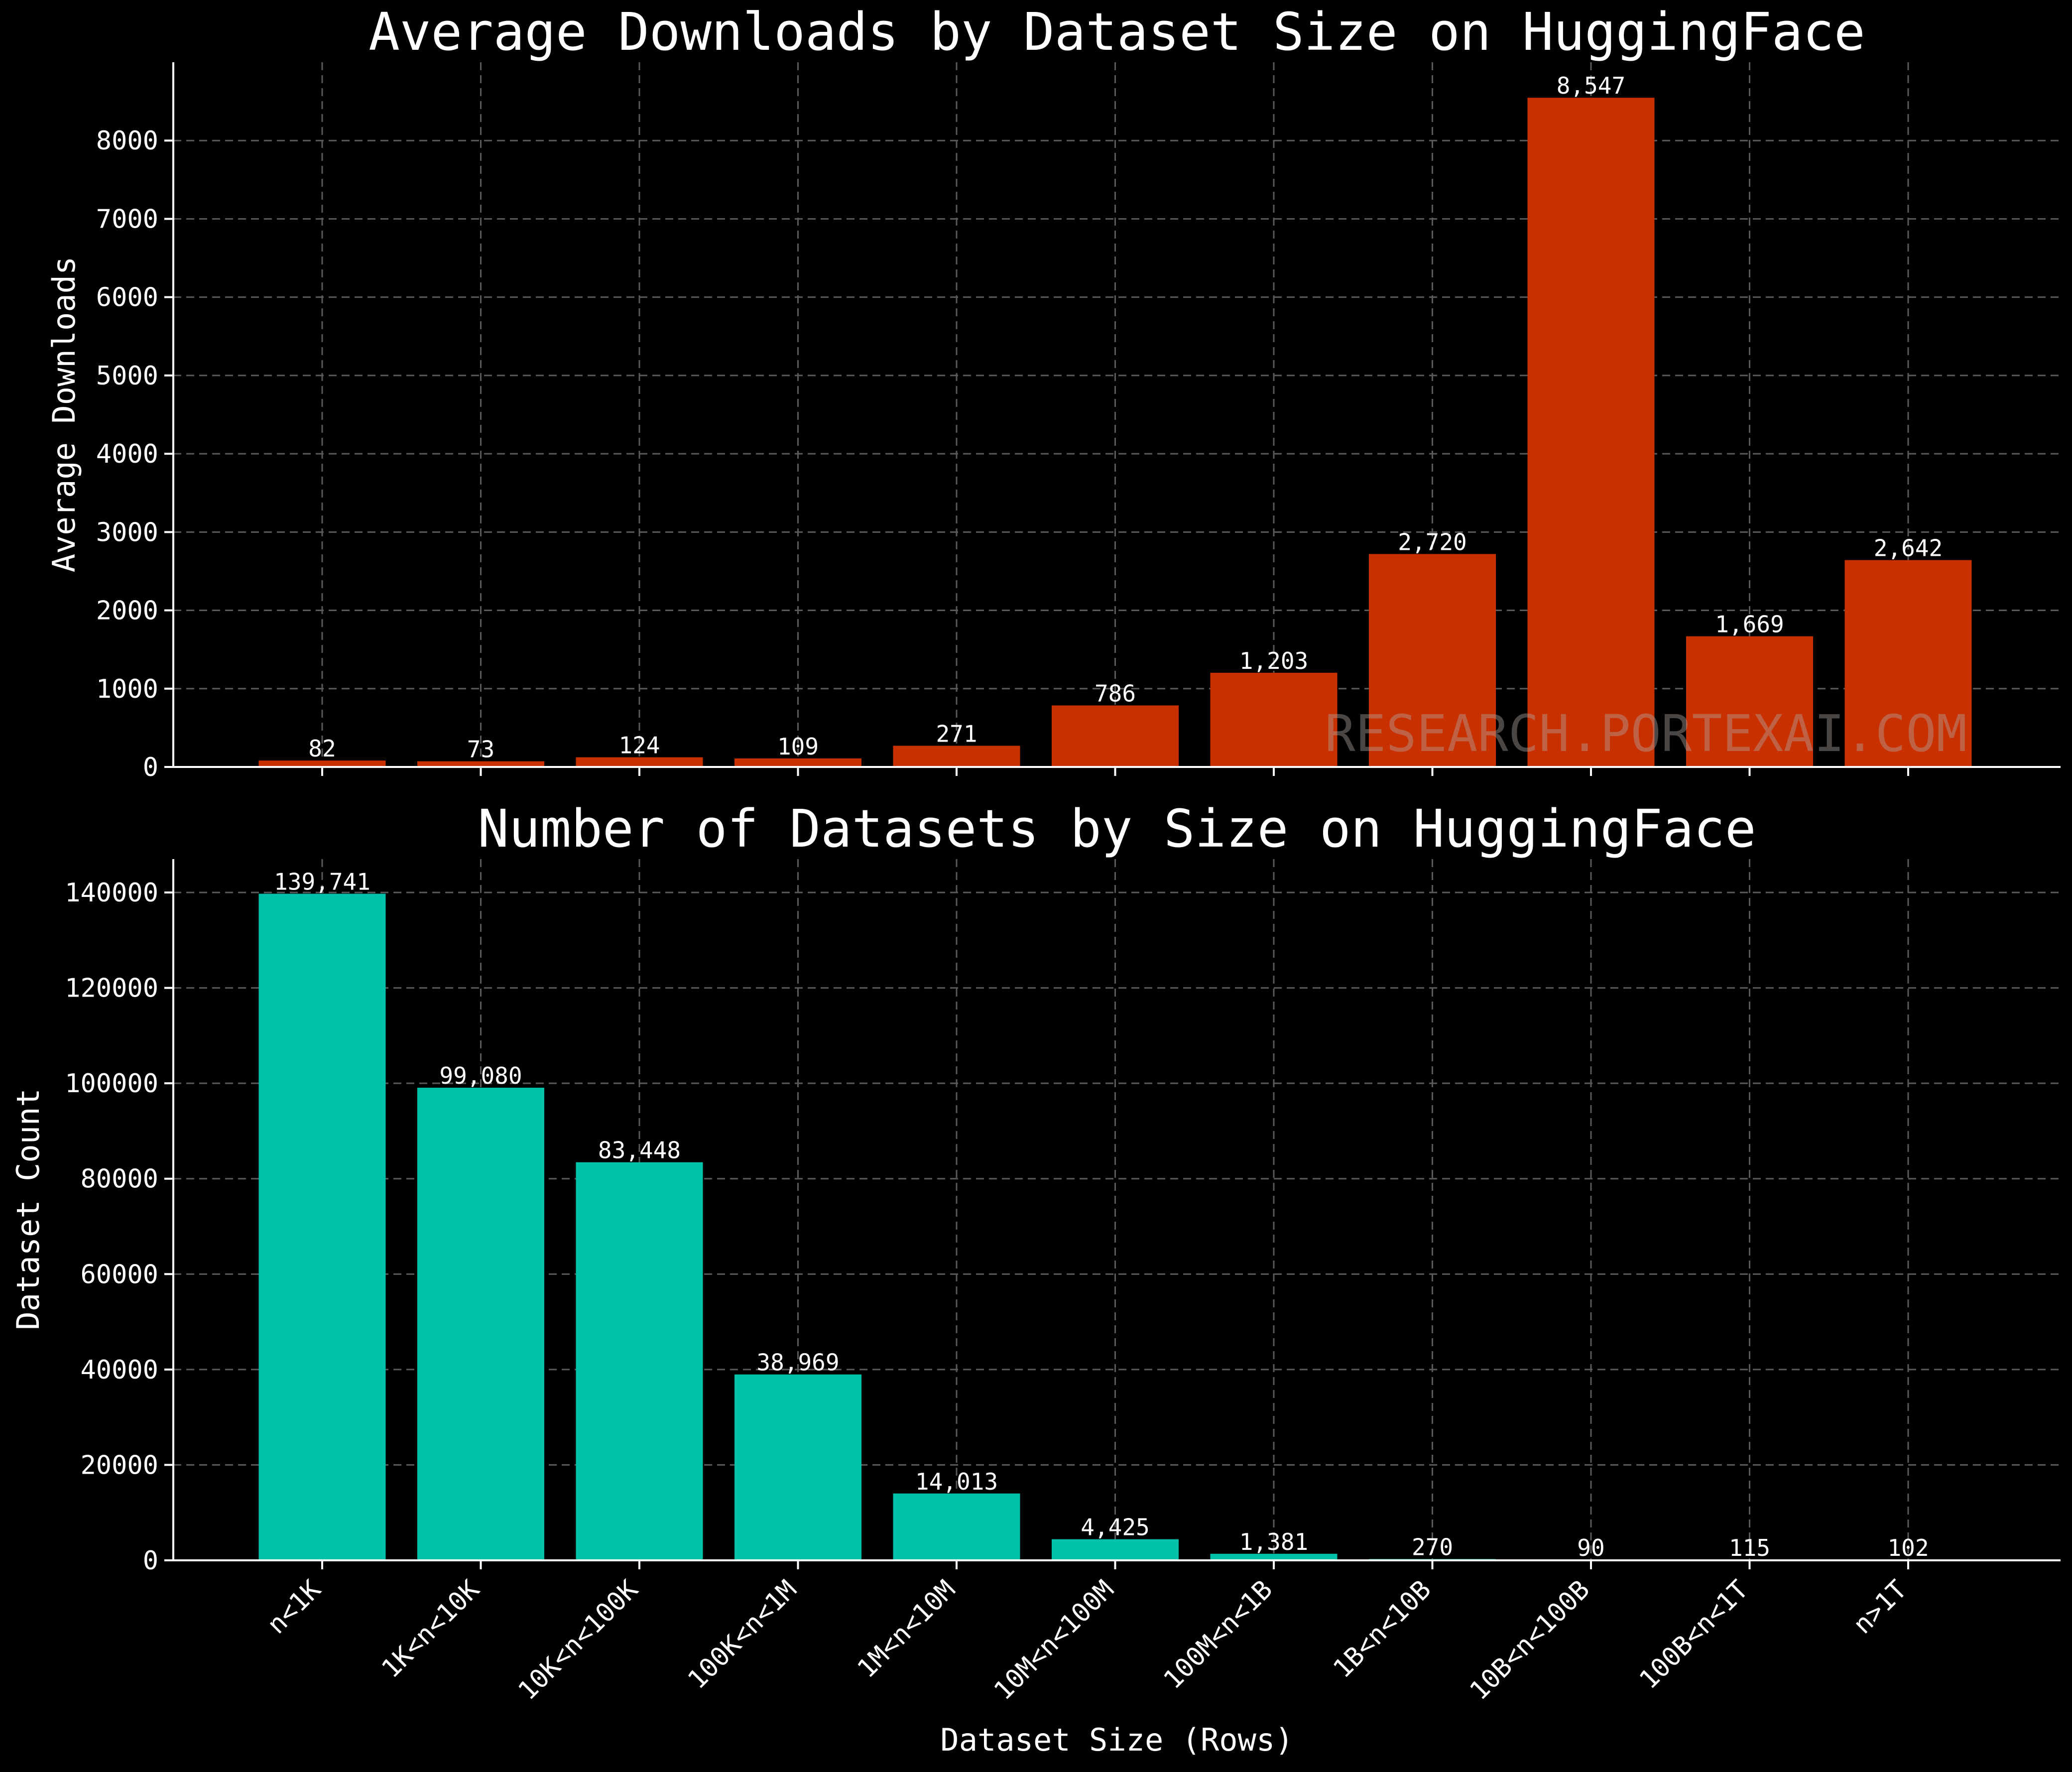 This screenshot has height=1772, width=2072. What do you see at coordinates (1590, 1548) in the screenshot?
I see `value-label-10b-lt-n-lt-100b: 90` at bounding box center [1590, 1548].